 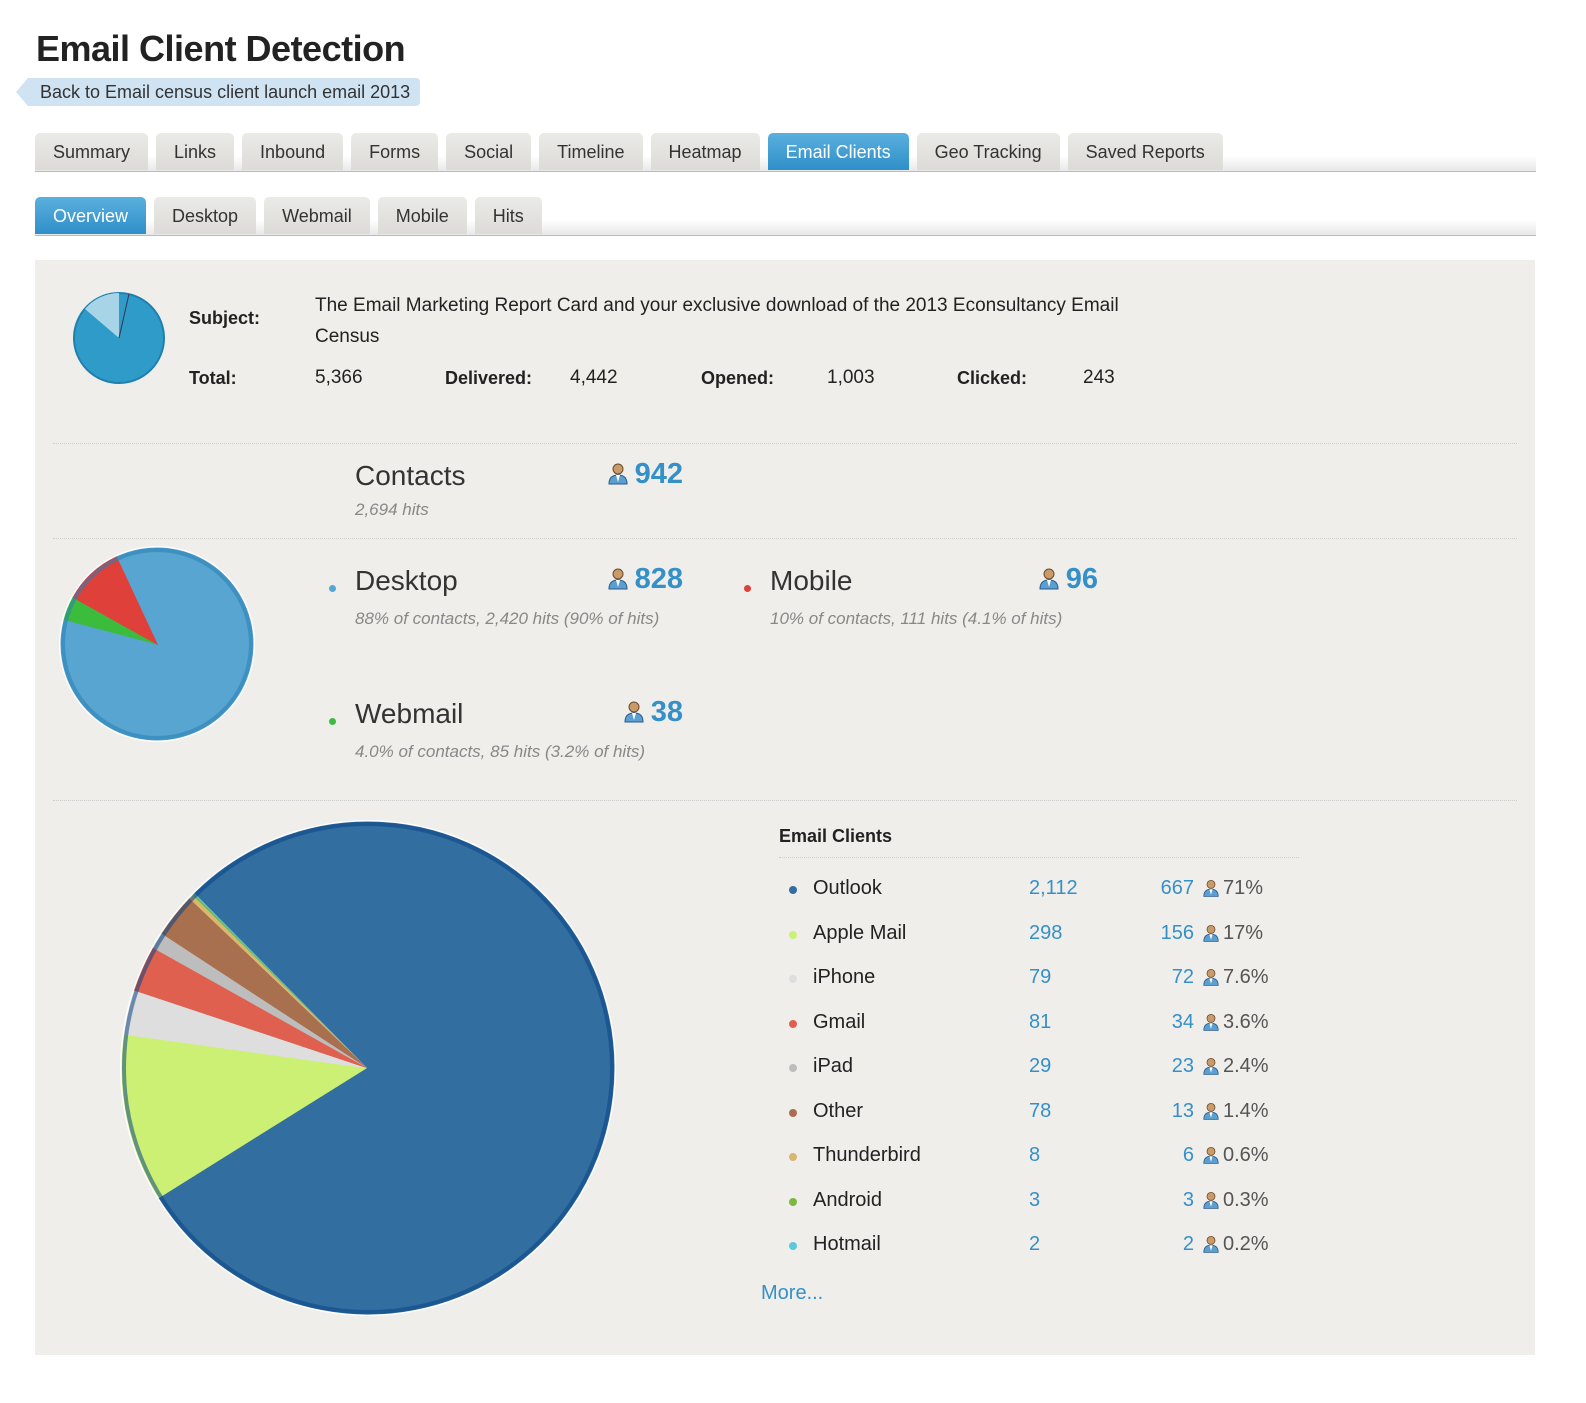 What do you see at coordinates (1049, 1246) in the screenshot?
I see `client-row-hotmail: Hotmail 2 2 0.2%` at bounding box center [1049, 1246].